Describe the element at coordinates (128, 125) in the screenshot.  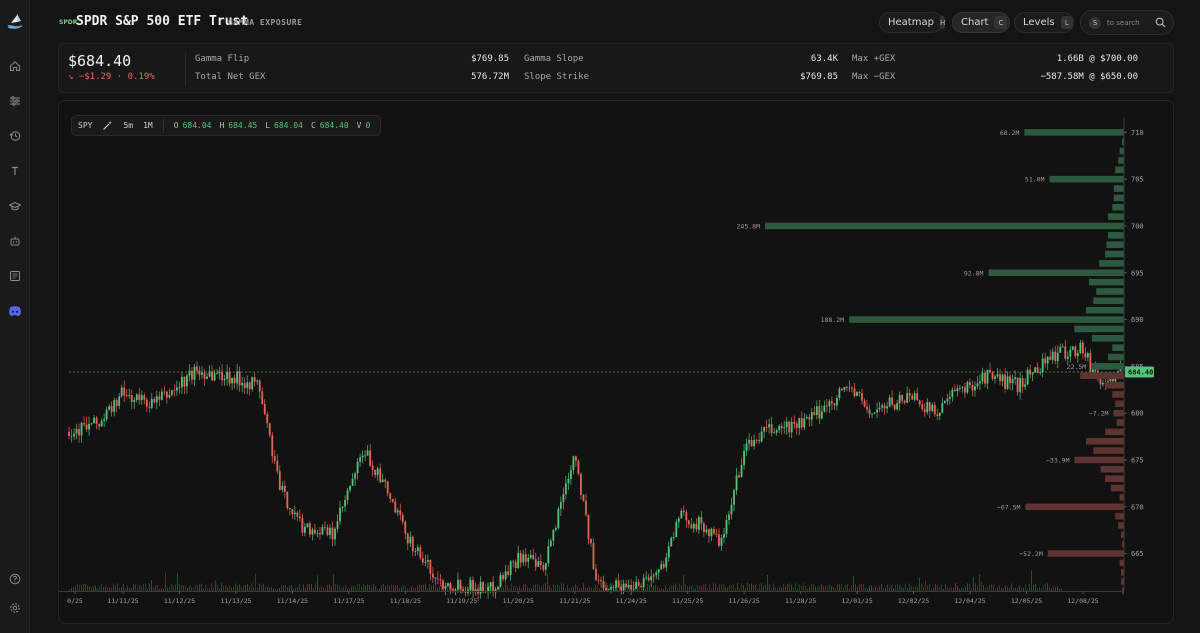
I see `interval-selector: 5m` at that location.